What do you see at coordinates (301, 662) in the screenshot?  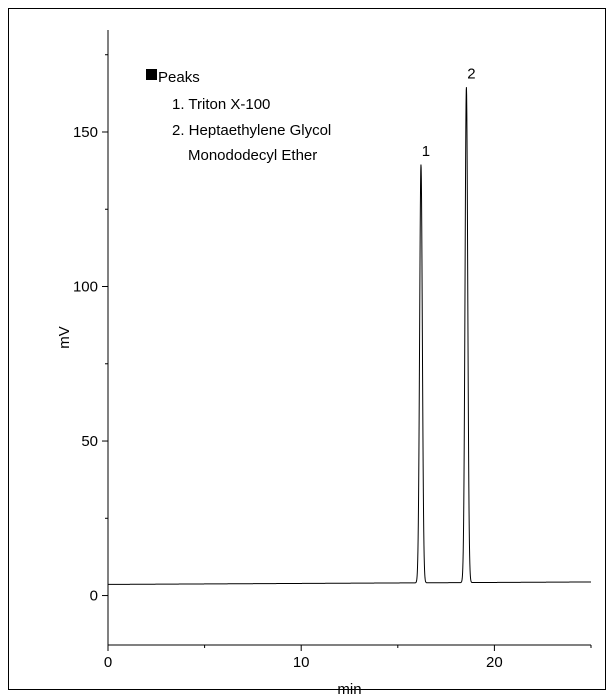 I see `x-tick-label: 10` at bounding box center [301, 662].